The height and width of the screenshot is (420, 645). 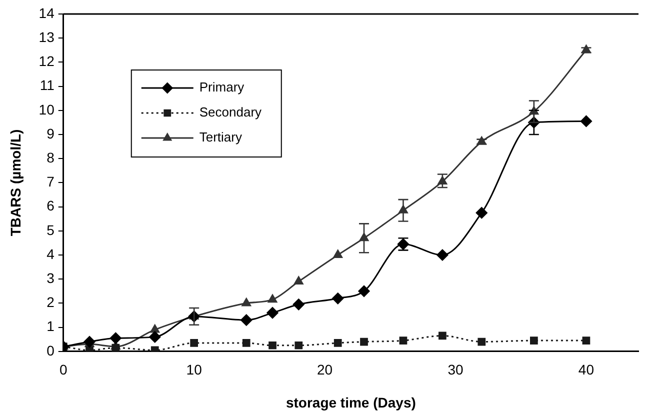 I want to click on legend-label: Tertiary, so click(x=220, y=137).